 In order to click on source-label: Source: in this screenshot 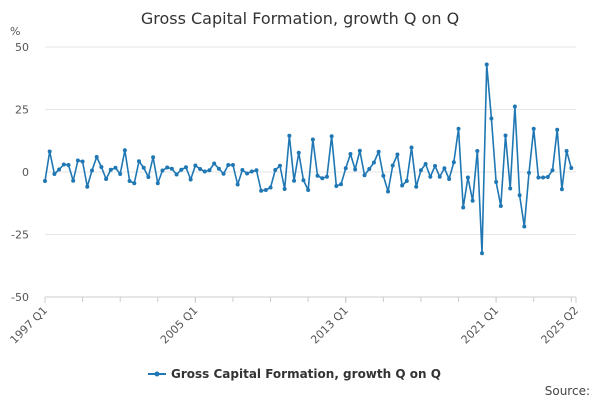, I will do `click(567, 391)`.